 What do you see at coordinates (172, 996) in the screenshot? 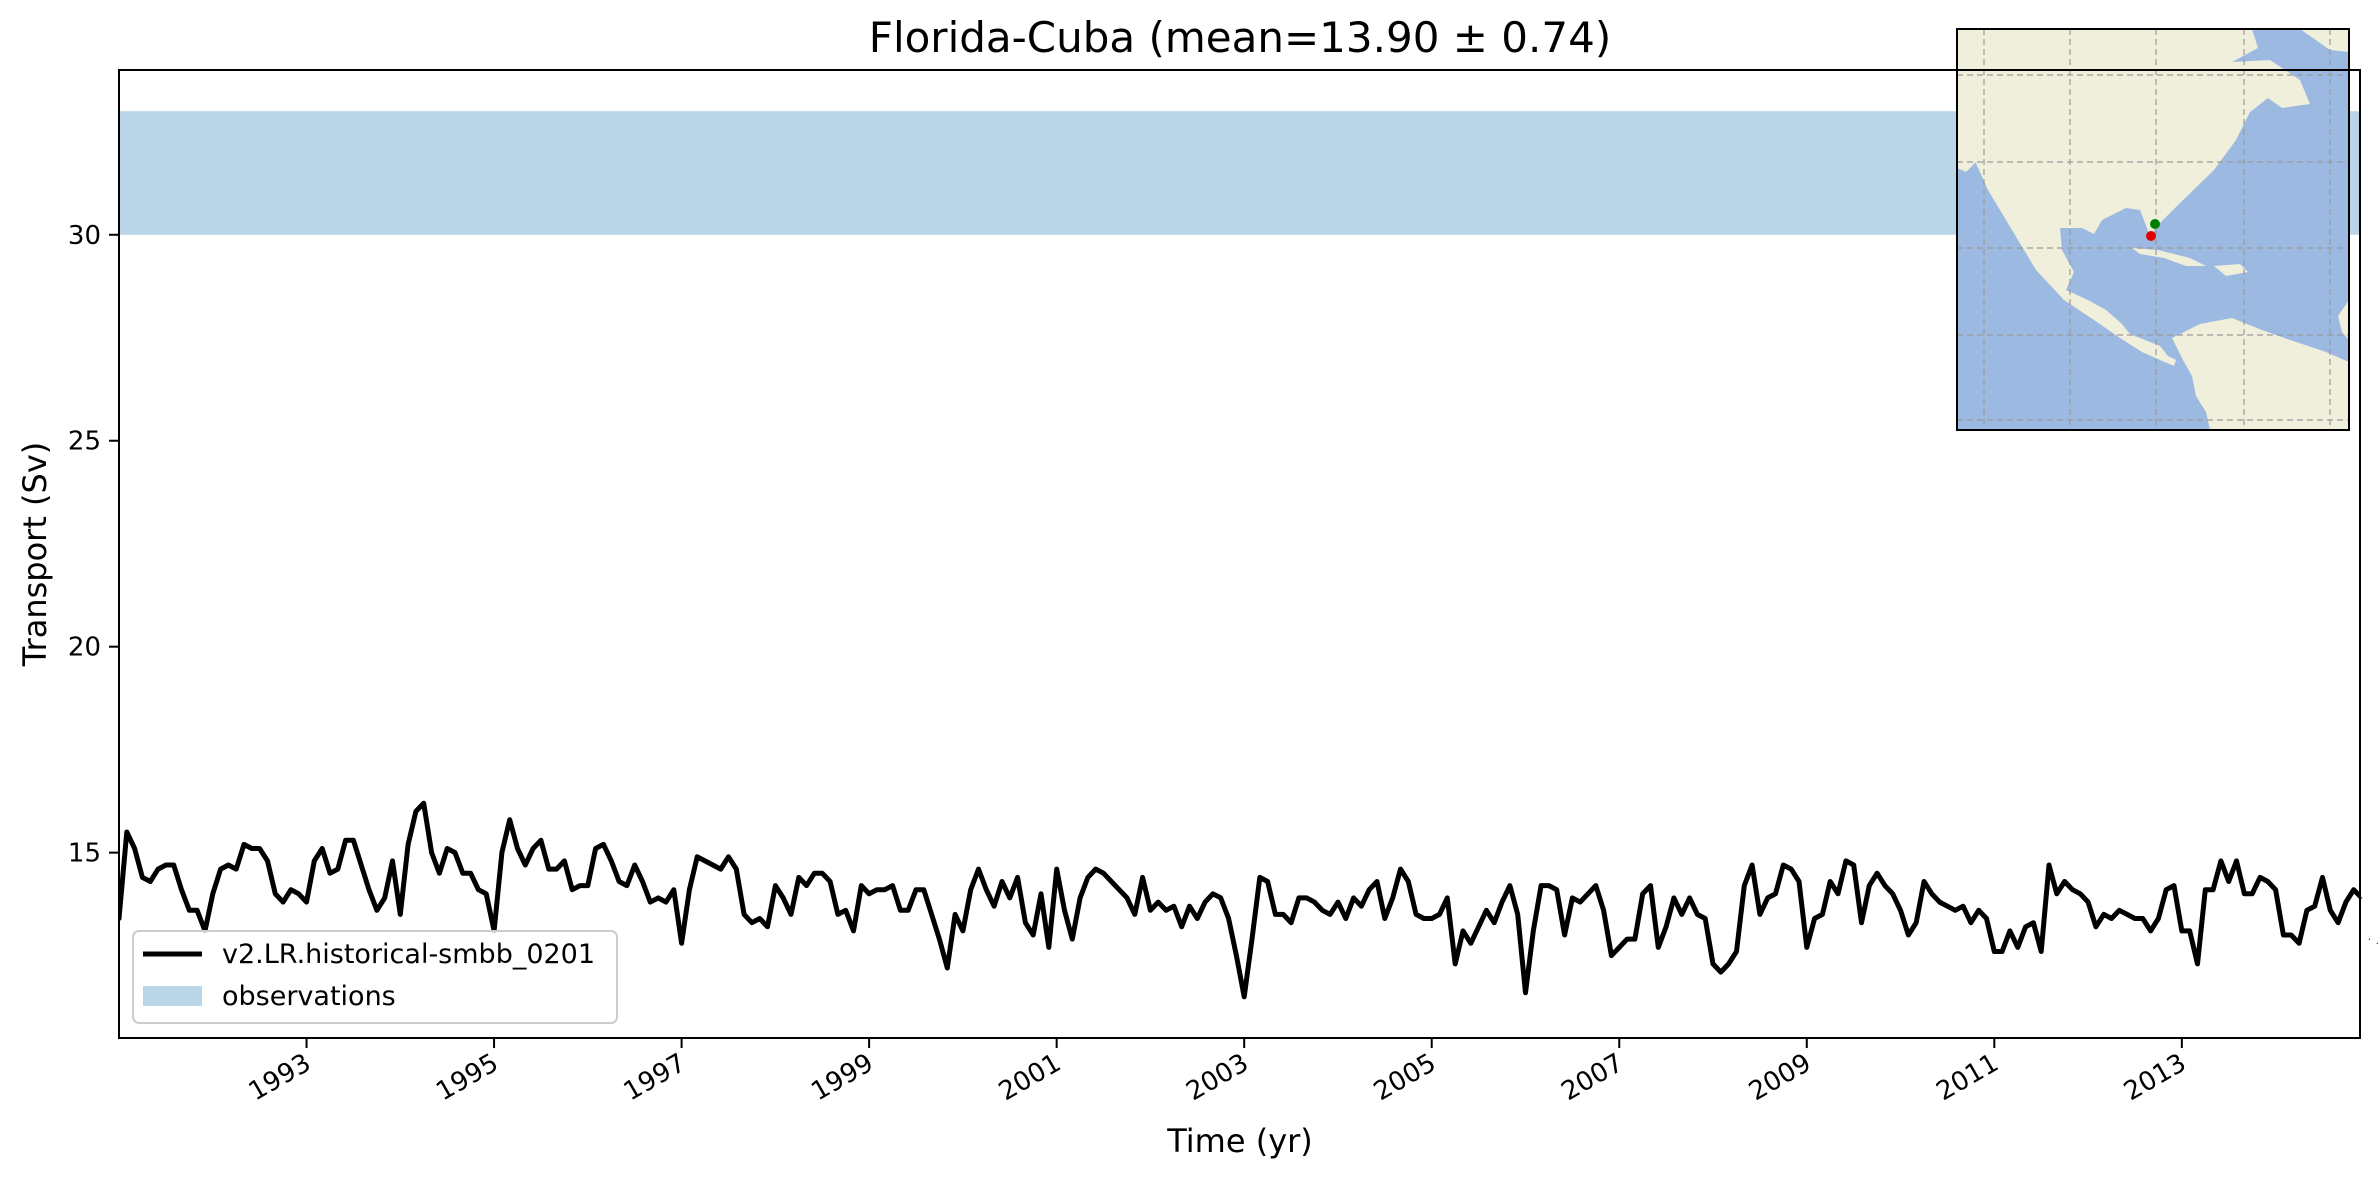
I see `legend-patch-swatch` at bounding box center [172, 996].